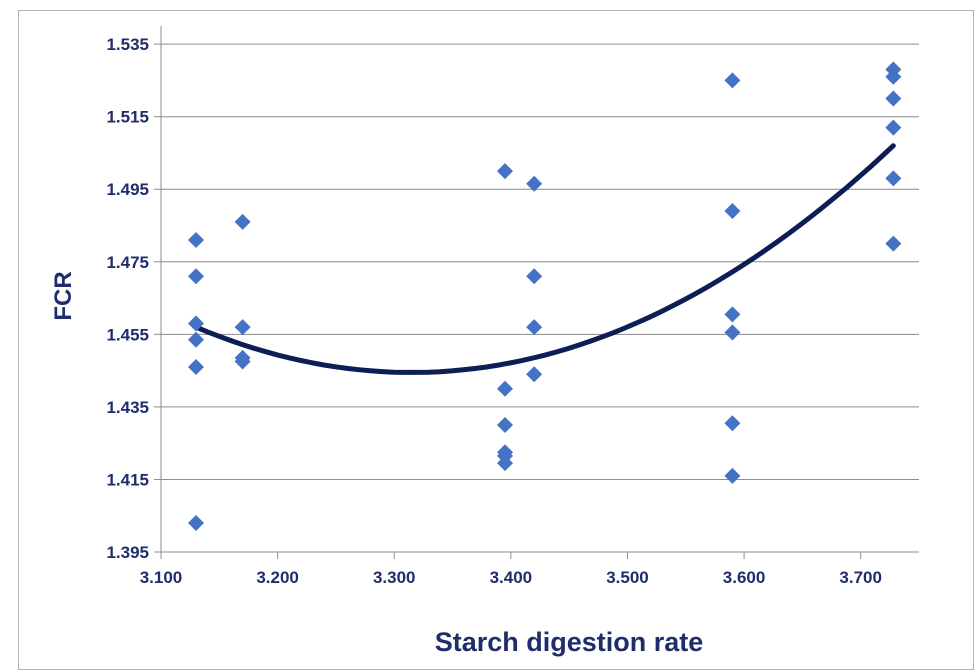 This screenshot has height=670, width=980. What do you see at coordinates (127, 407) in the screenshot?
I see `y-tick-label: 1.435` at bounding box center [127, 407].